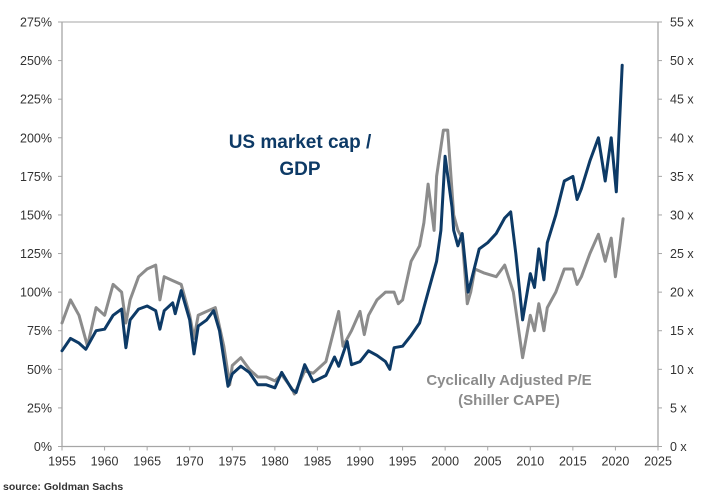 The width and height of the screenshot is (712, 493). I want to click on right-tick-label: 50 x, so click(682, 61).